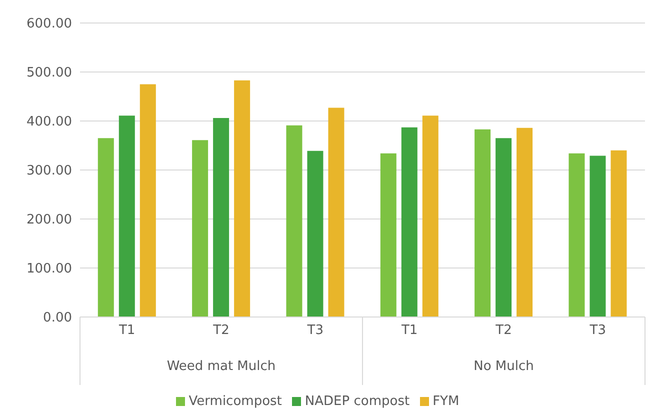  Describe the element at coordinates (49, 220) in the screenshot. I see `y-tick-label: 200.00` at that location.